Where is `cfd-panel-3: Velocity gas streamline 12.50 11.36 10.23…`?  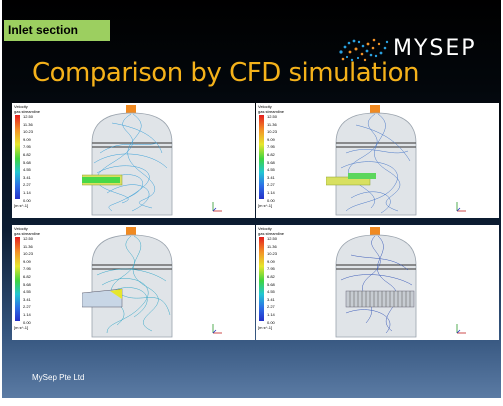
cfd-panel-3: Velocity gas streamline 12.50 11.36 10.23… is located at coordinates (133, 282).